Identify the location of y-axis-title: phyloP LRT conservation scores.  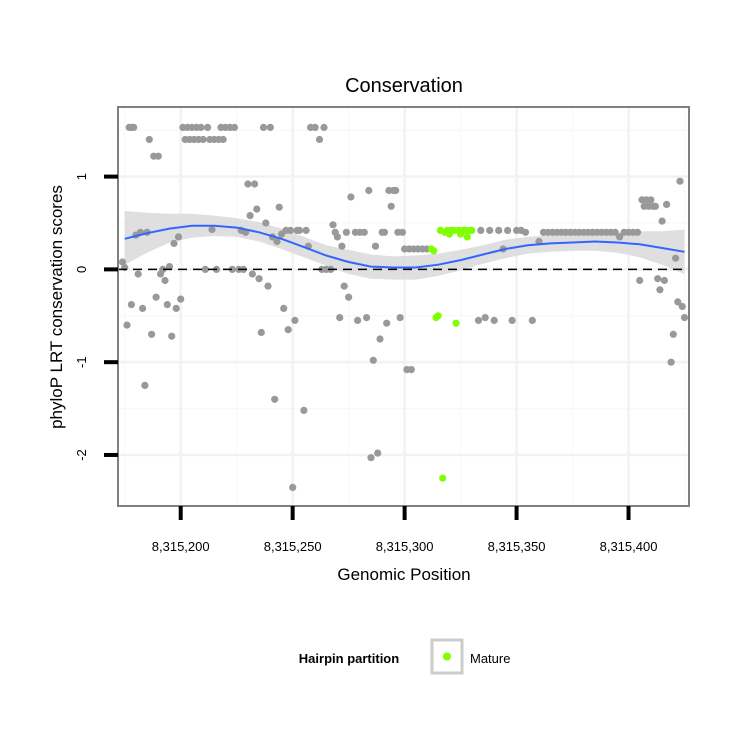
(56, 307).